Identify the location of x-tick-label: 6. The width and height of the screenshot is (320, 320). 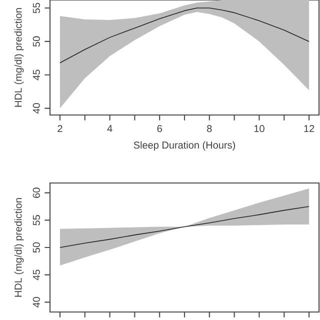
(159, 128).